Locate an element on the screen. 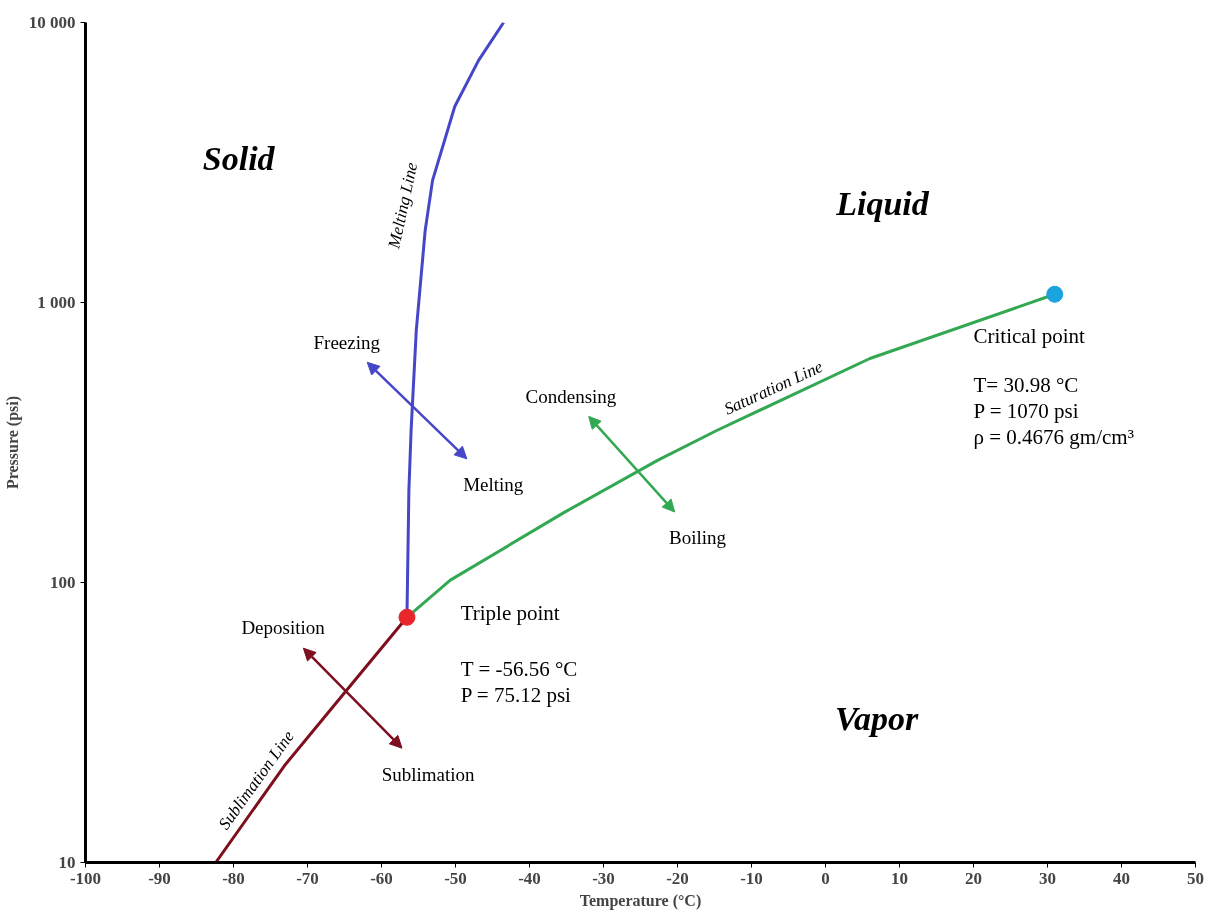 The image size is (1213, 920). x-tick-label: 40 is located at coordinates (1121, 878).